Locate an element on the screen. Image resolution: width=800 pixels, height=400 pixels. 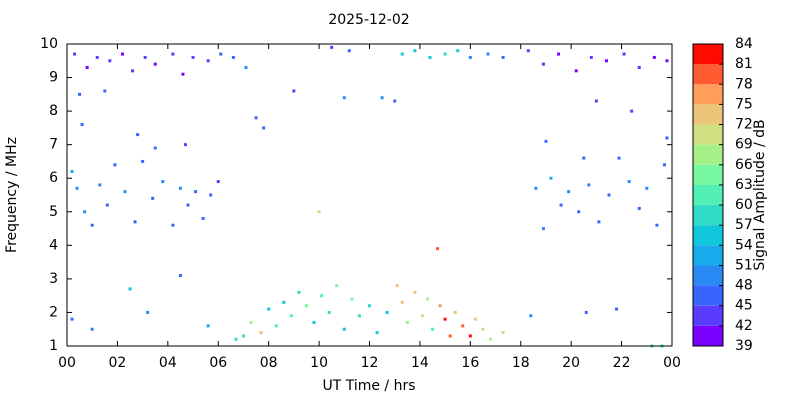
colorbar-tick-label: 69 is located at coordinates (744, 145).